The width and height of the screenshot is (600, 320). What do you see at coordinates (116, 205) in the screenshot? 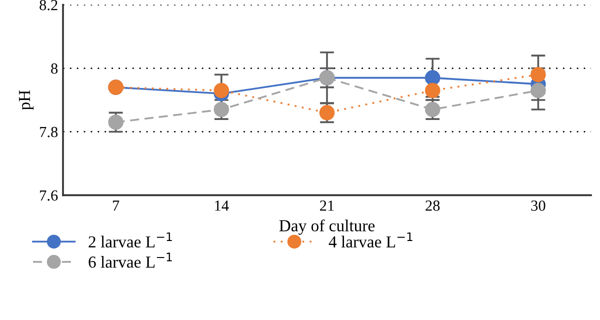
I see `x-tick-label: 7` at bounding box center [116, 205].